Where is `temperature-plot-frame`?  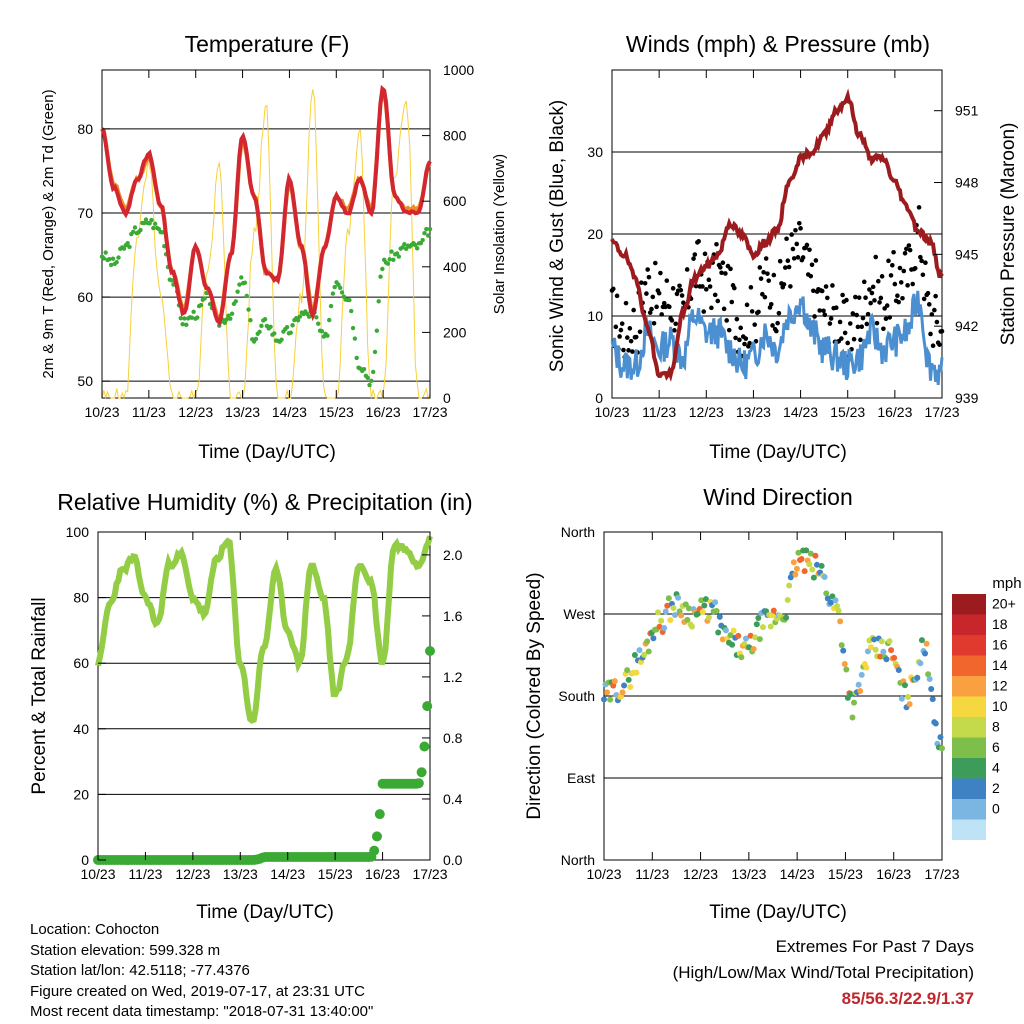 temperature-plot-frame is located at coordinates (266, 234).